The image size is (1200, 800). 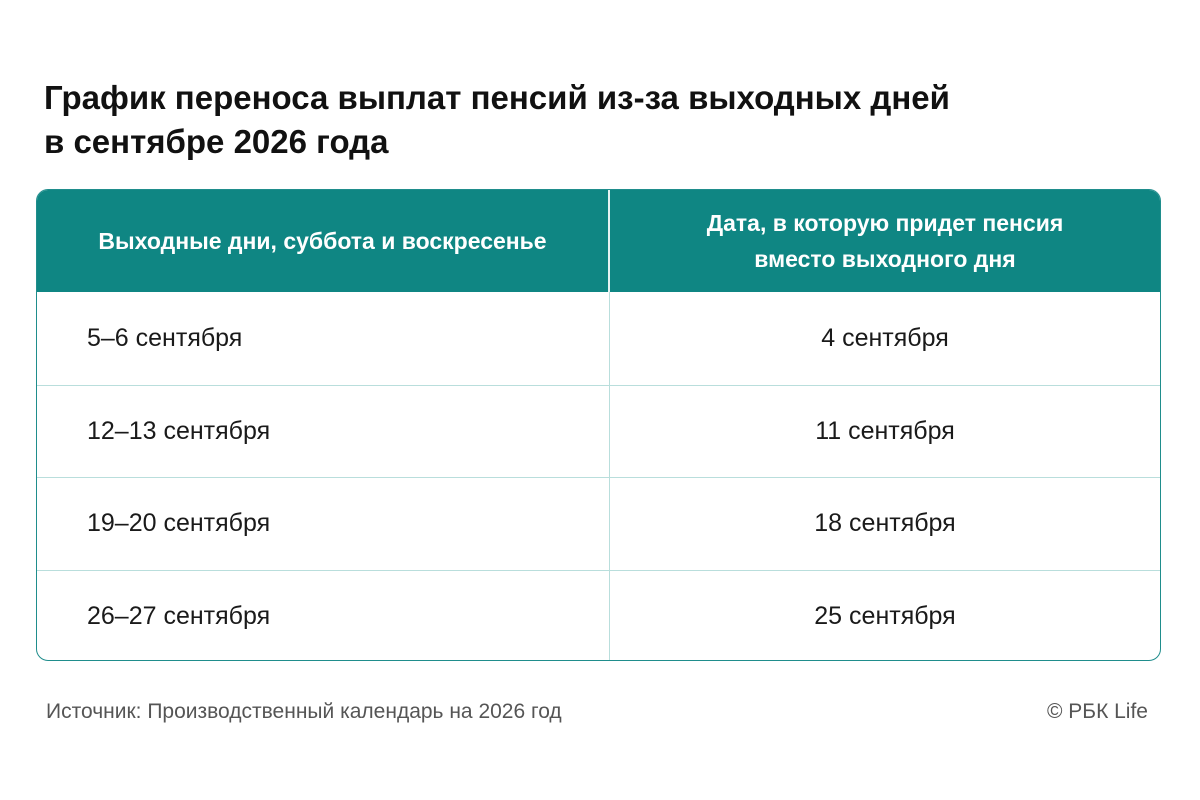 I want to click on header-weekend-days: Выходные дни, суббота и воскресенье, so click(x=323, y=241).